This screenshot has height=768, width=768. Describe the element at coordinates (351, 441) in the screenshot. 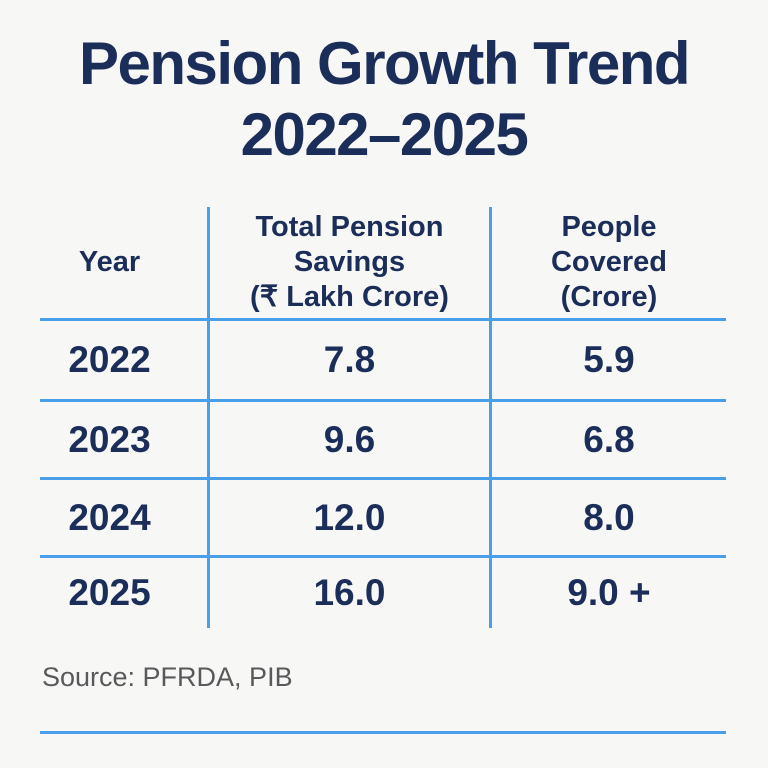

I see `table-cell-savings-2023: 9.6` at that location.